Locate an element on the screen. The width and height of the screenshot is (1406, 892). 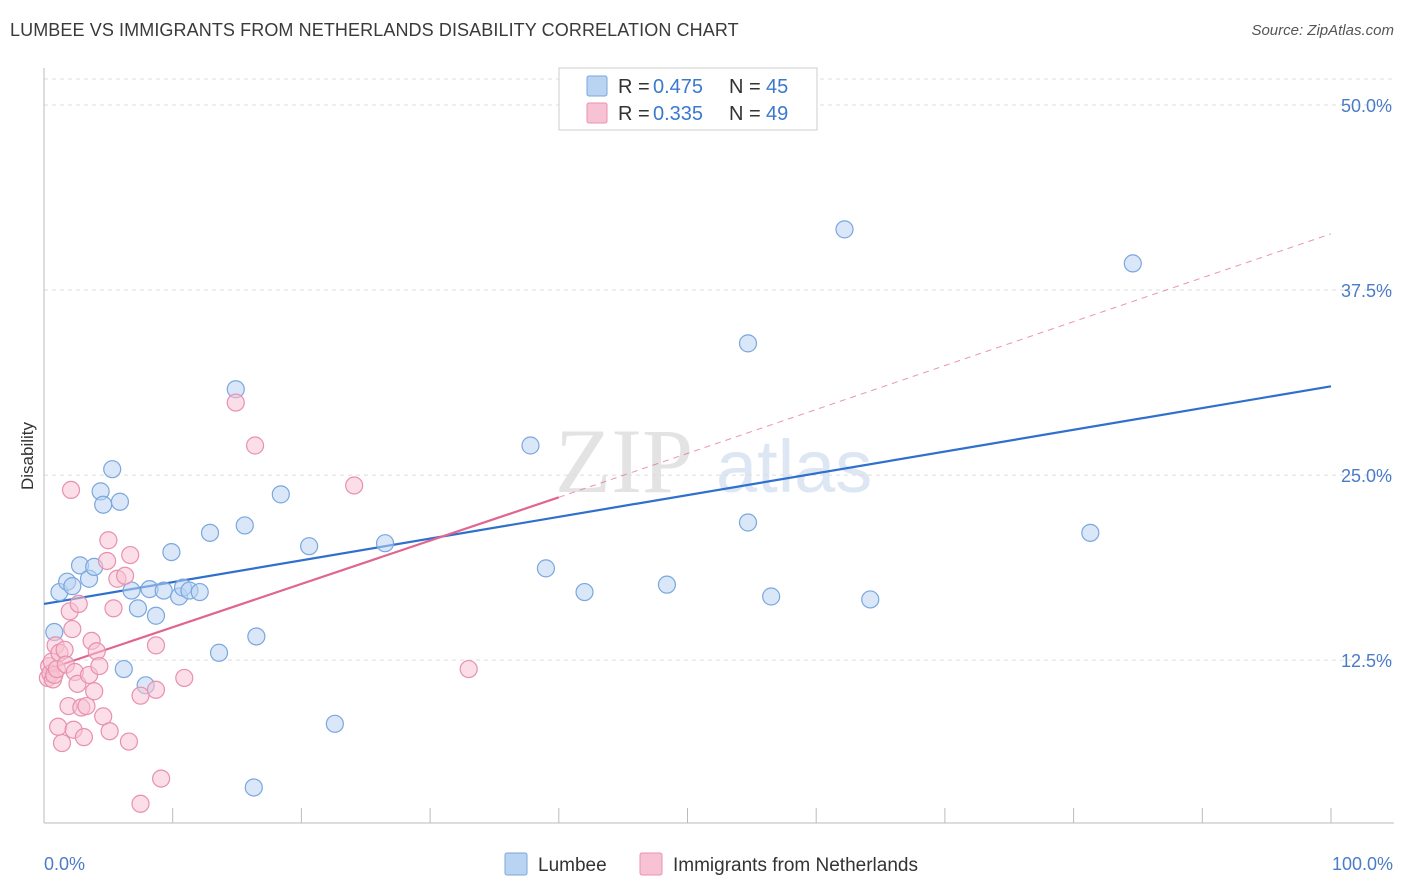
legend-n-value-netherlands: 49 is located at coordinates (777, 114).